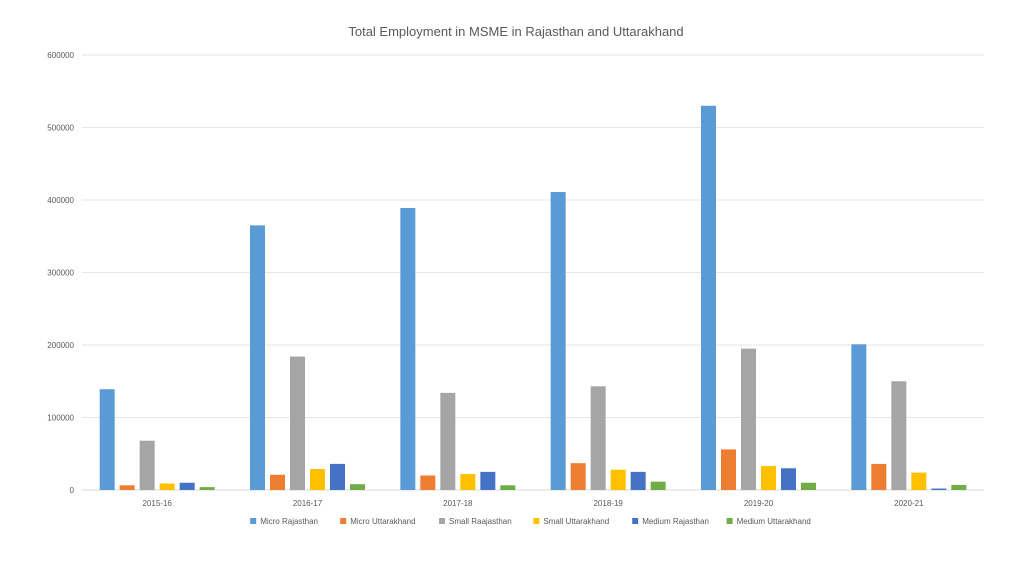  I want to click on category-label: 2015-16, so click(157, 503).